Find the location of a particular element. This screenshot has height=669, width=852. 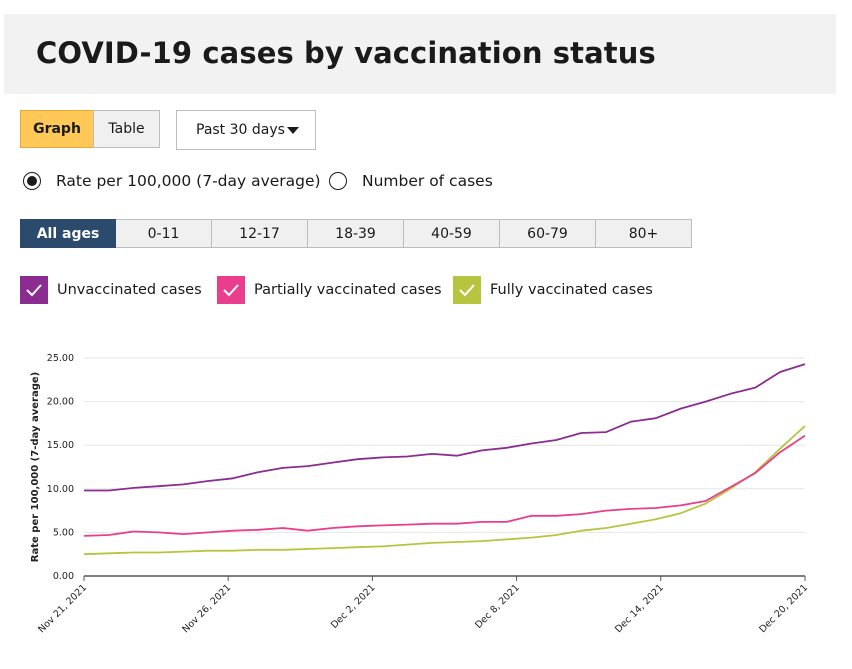

x-tick-label: Nov 21, 2021 is located at coordinates (62, 608).